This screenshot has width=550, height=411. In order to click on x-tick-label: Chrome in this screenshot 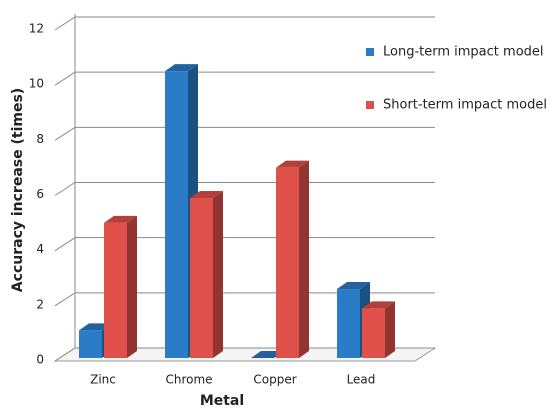, I will do `click(188, 380)`.